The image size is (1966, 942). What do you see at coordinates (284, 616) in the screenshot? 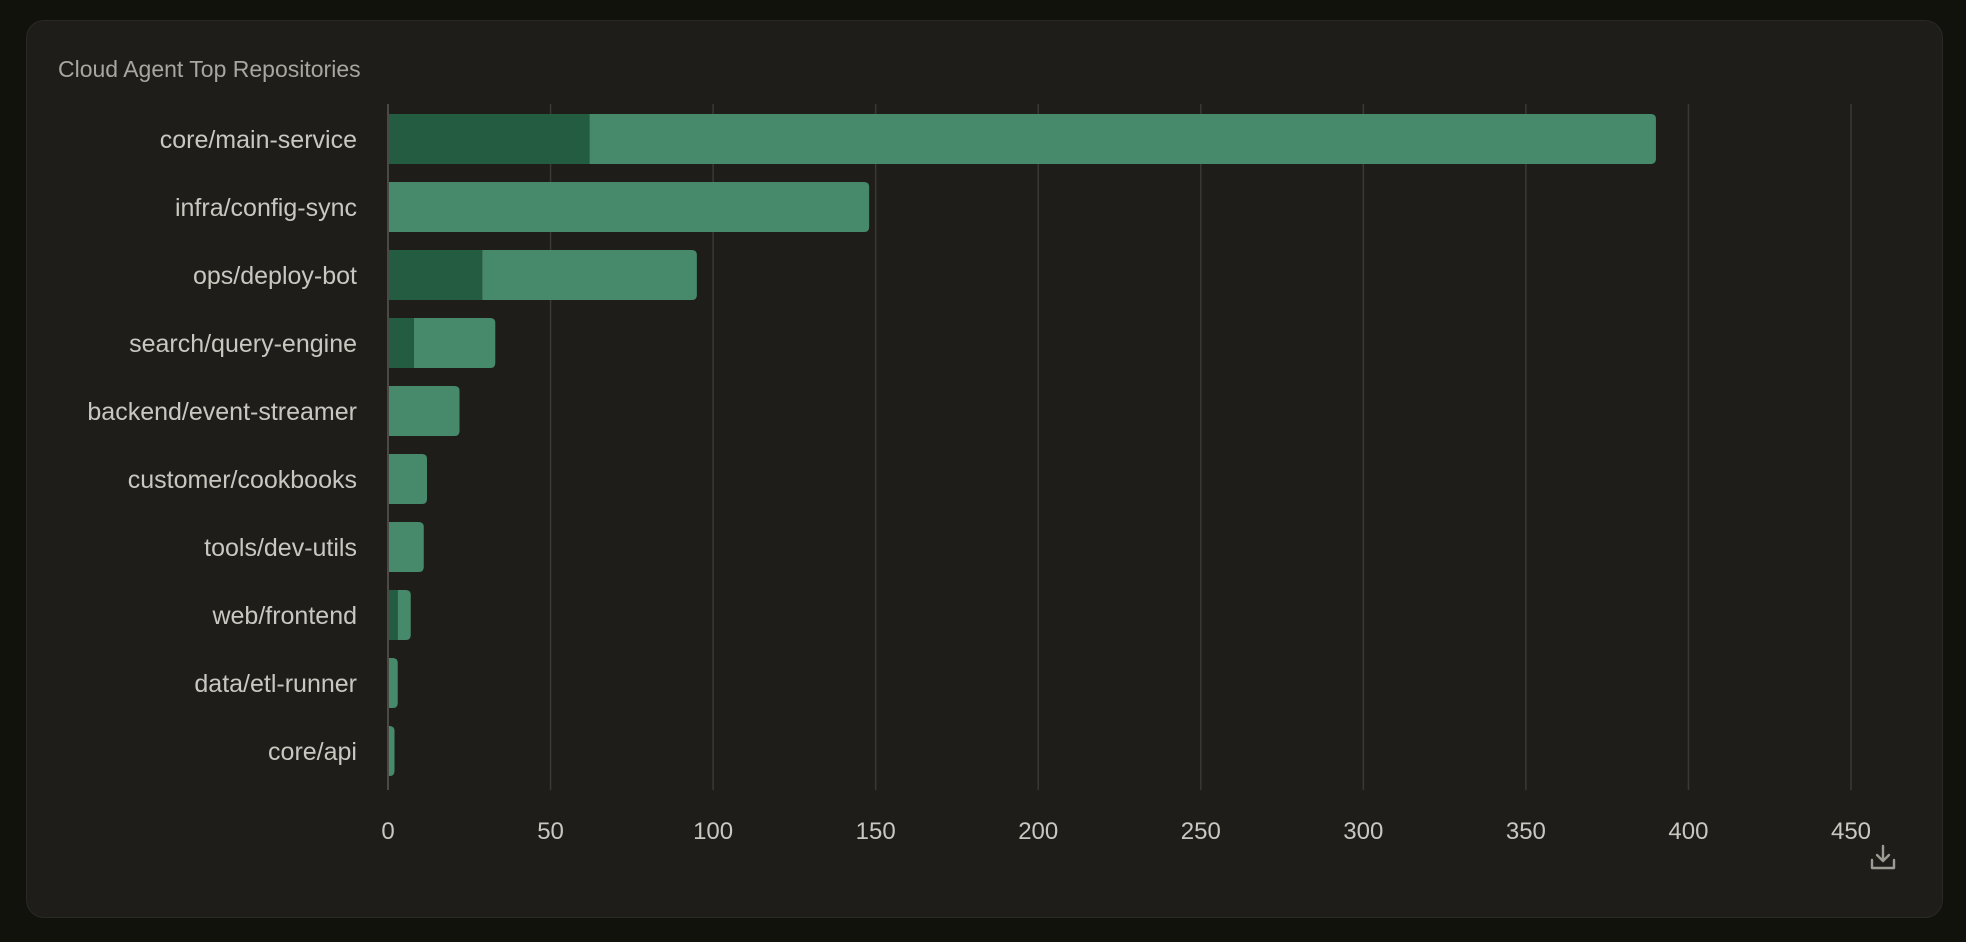
I see `category-label: web/frontend` at bounding box center [284, 616].